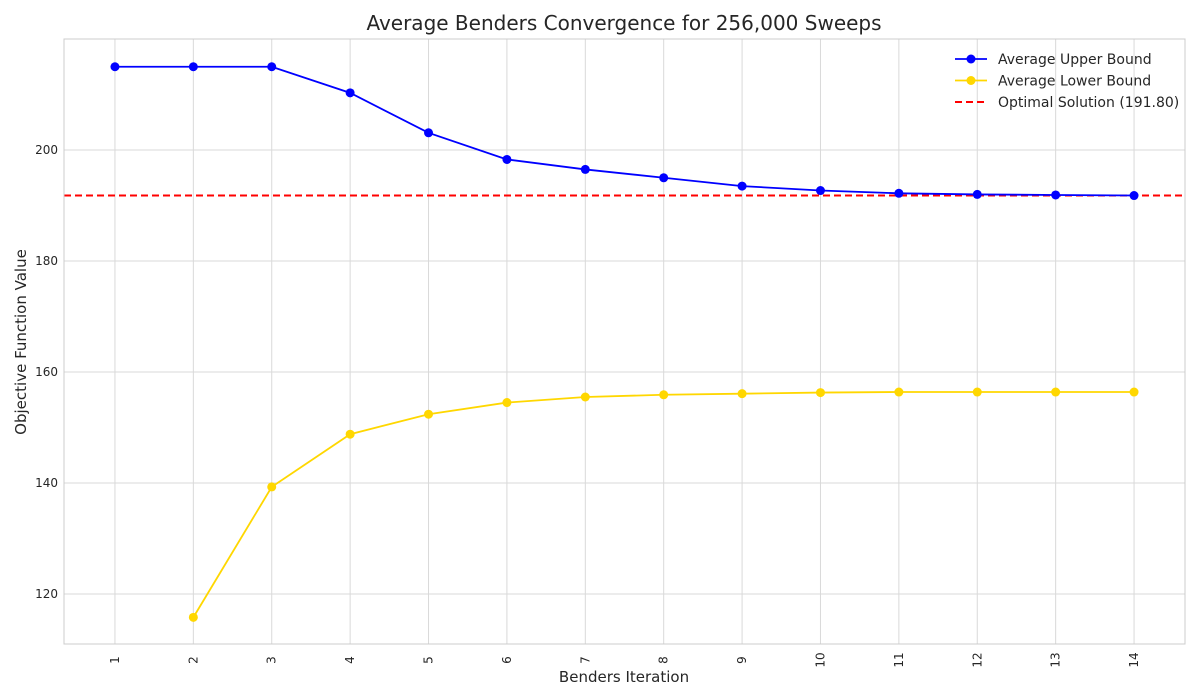  What do you see at coordinates (46, 594) in the screenshot?
I see `y-tick-label: 120` at bounding box center [46, 594].